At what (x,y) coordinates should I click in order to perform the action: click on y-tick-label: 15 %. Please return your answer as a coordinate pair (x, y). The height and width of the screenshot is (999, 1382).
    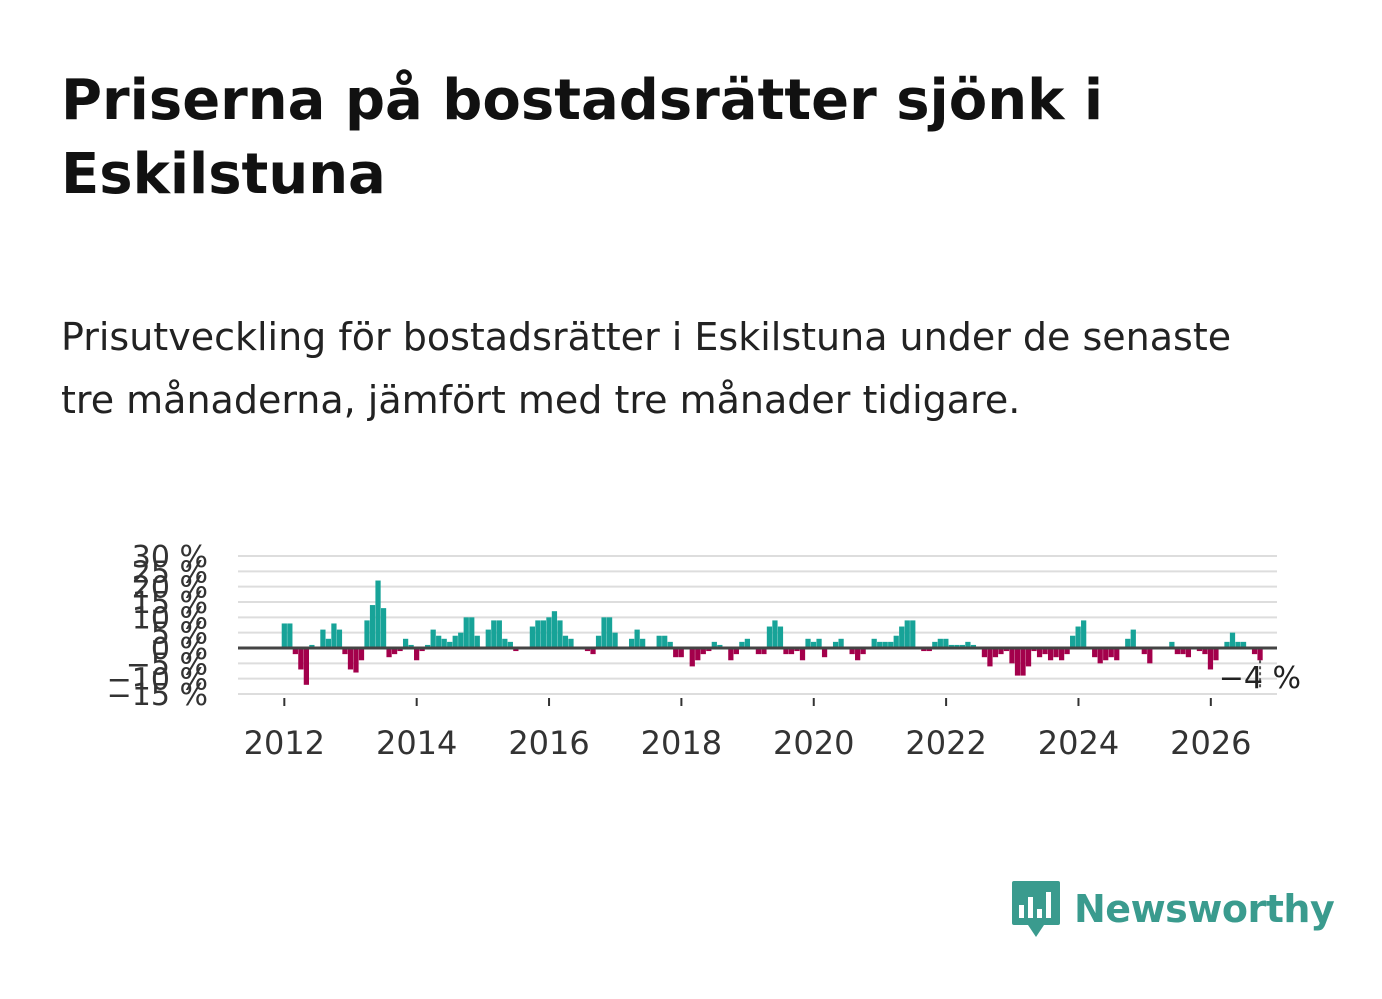
    Looking at the image, I should click on (170, 603).